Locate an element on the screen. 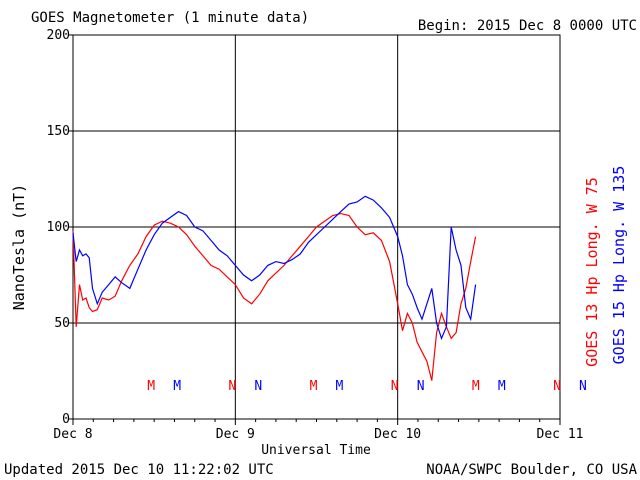 This screenshot has height=480, width=640. x-tick-label-0: Dec 8 is located at coordinates (72, 434).